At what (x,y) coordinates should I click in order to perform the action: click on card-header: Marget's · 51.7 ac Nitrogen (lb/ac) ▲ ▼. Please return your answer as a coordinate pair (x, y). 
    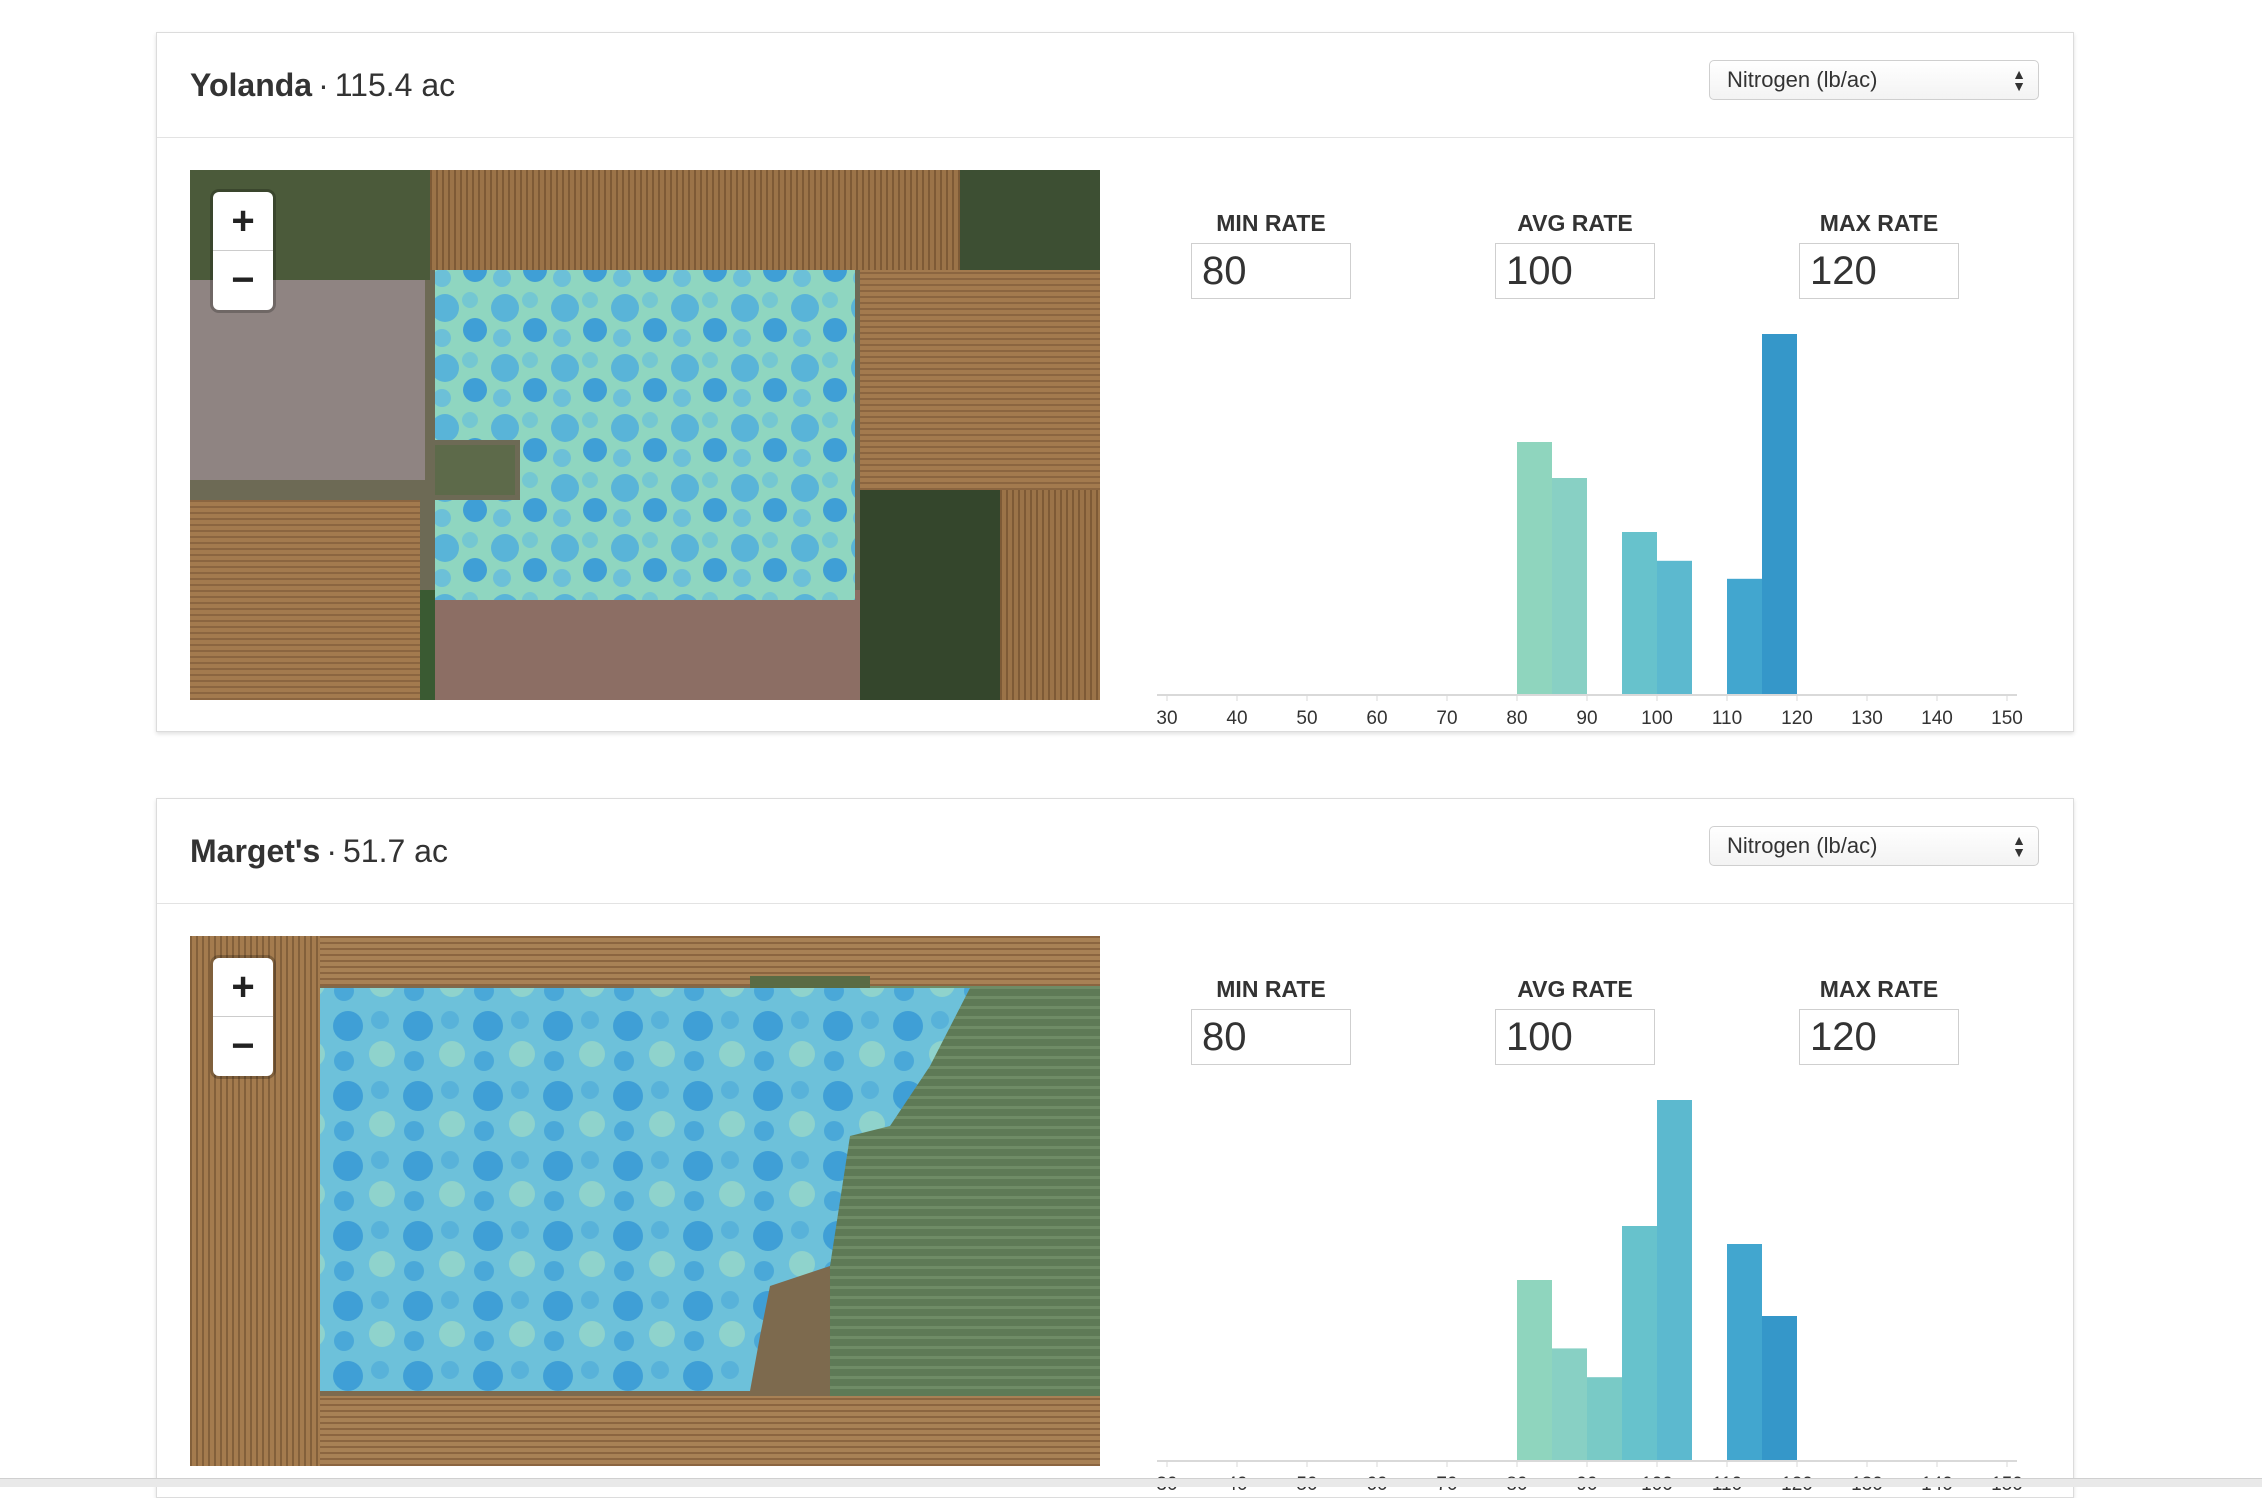
    Looking at the image, I should click on (1115, 851).